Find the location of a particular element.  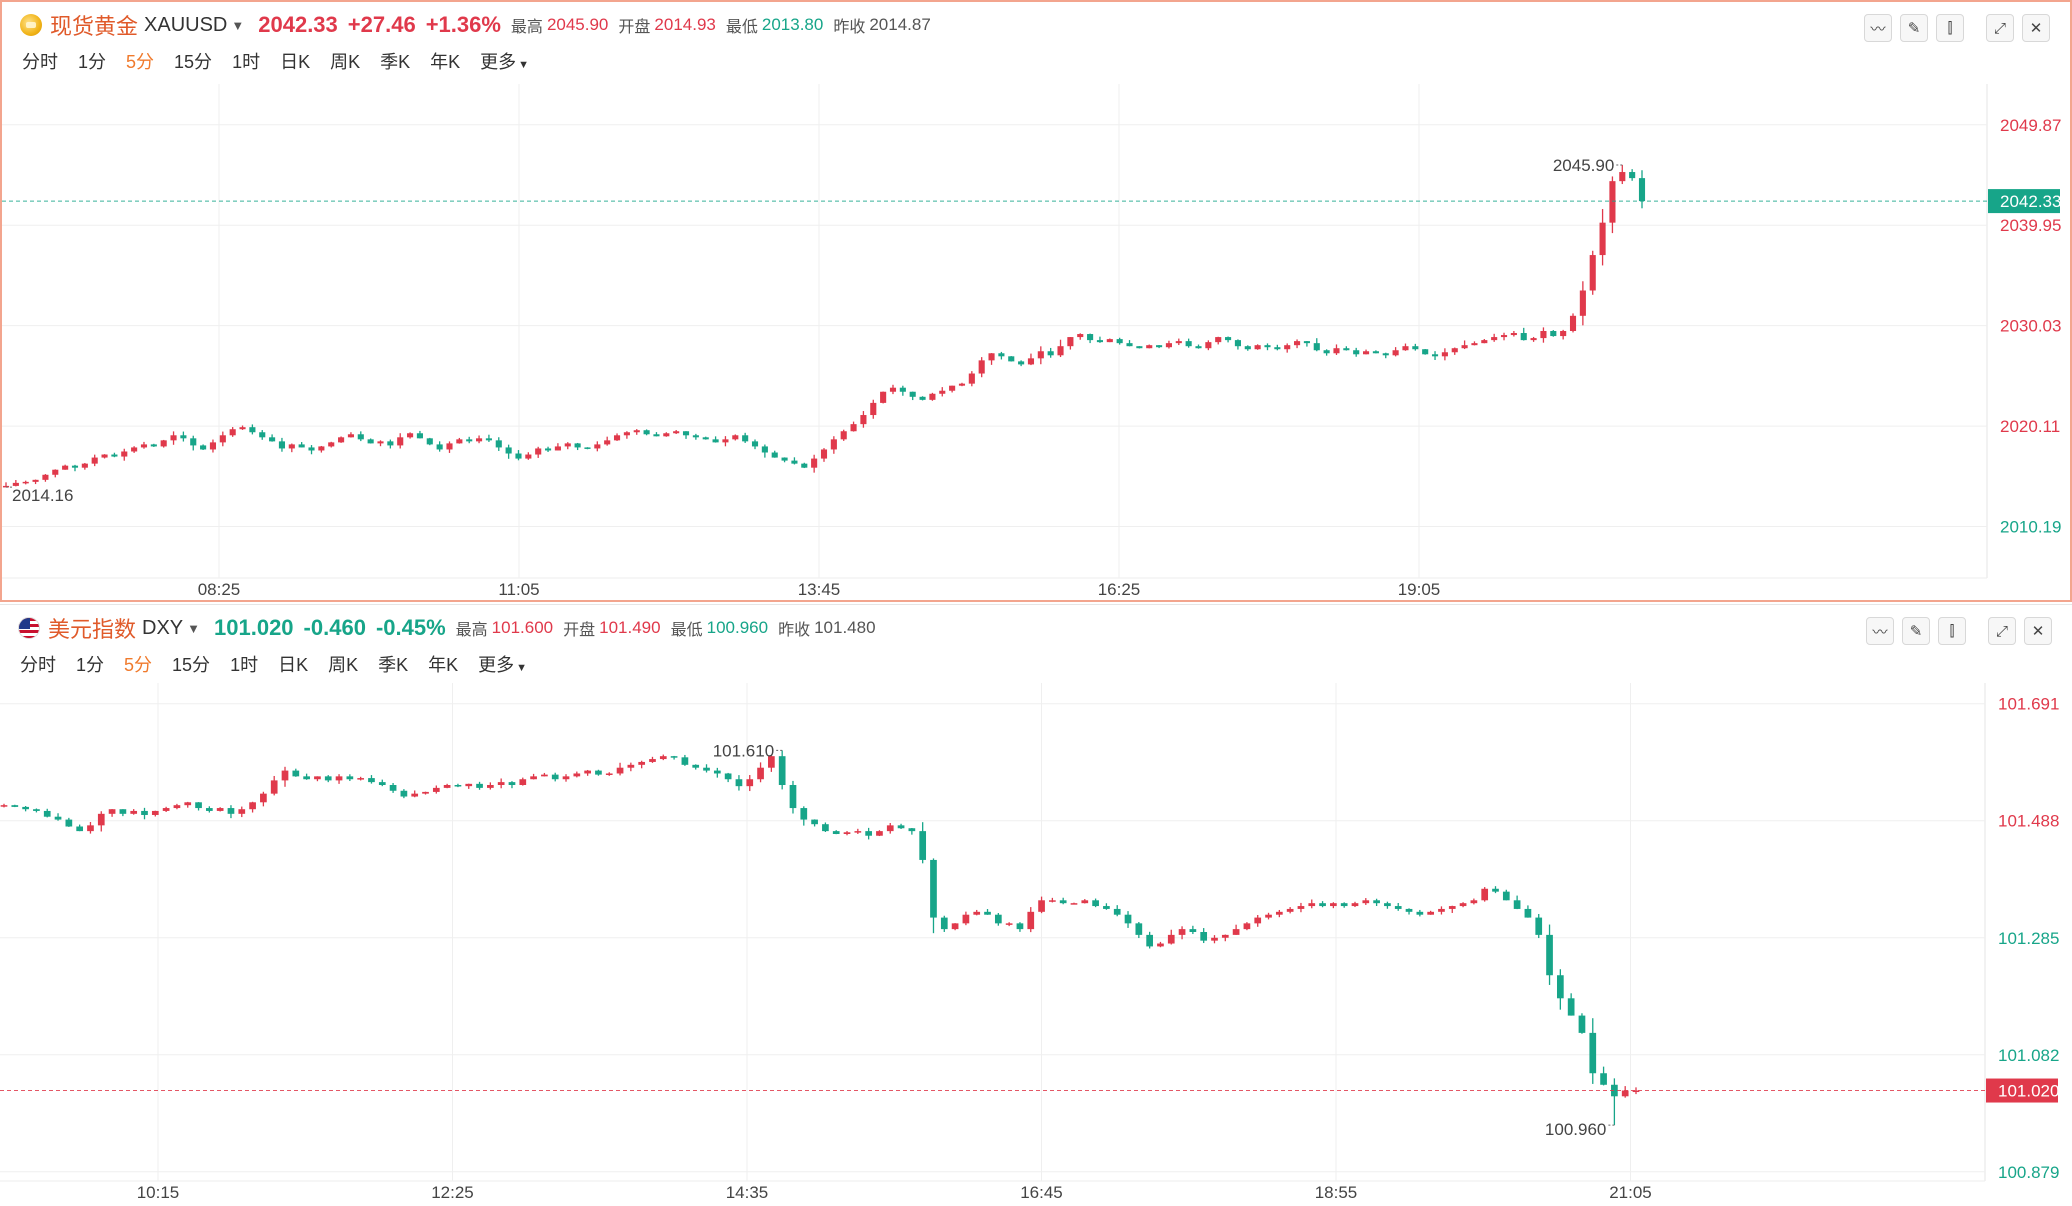

y-tick-label: 2039.95 is located at coordinates (2030, 225).